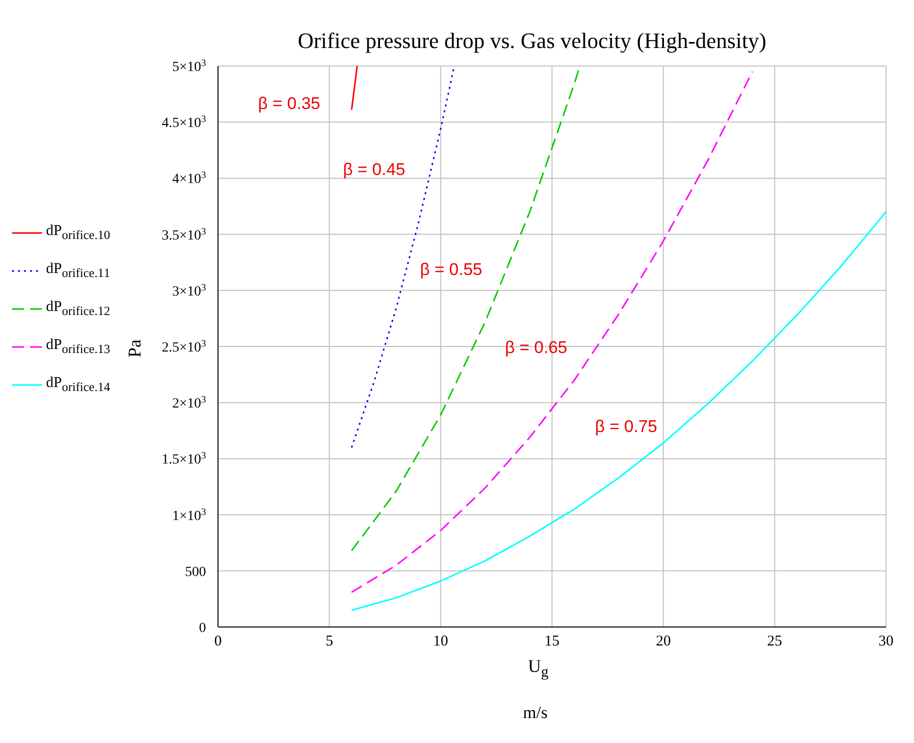  I want to click on y-tick-label: 5×10$^{3}$, so click(189, 66).